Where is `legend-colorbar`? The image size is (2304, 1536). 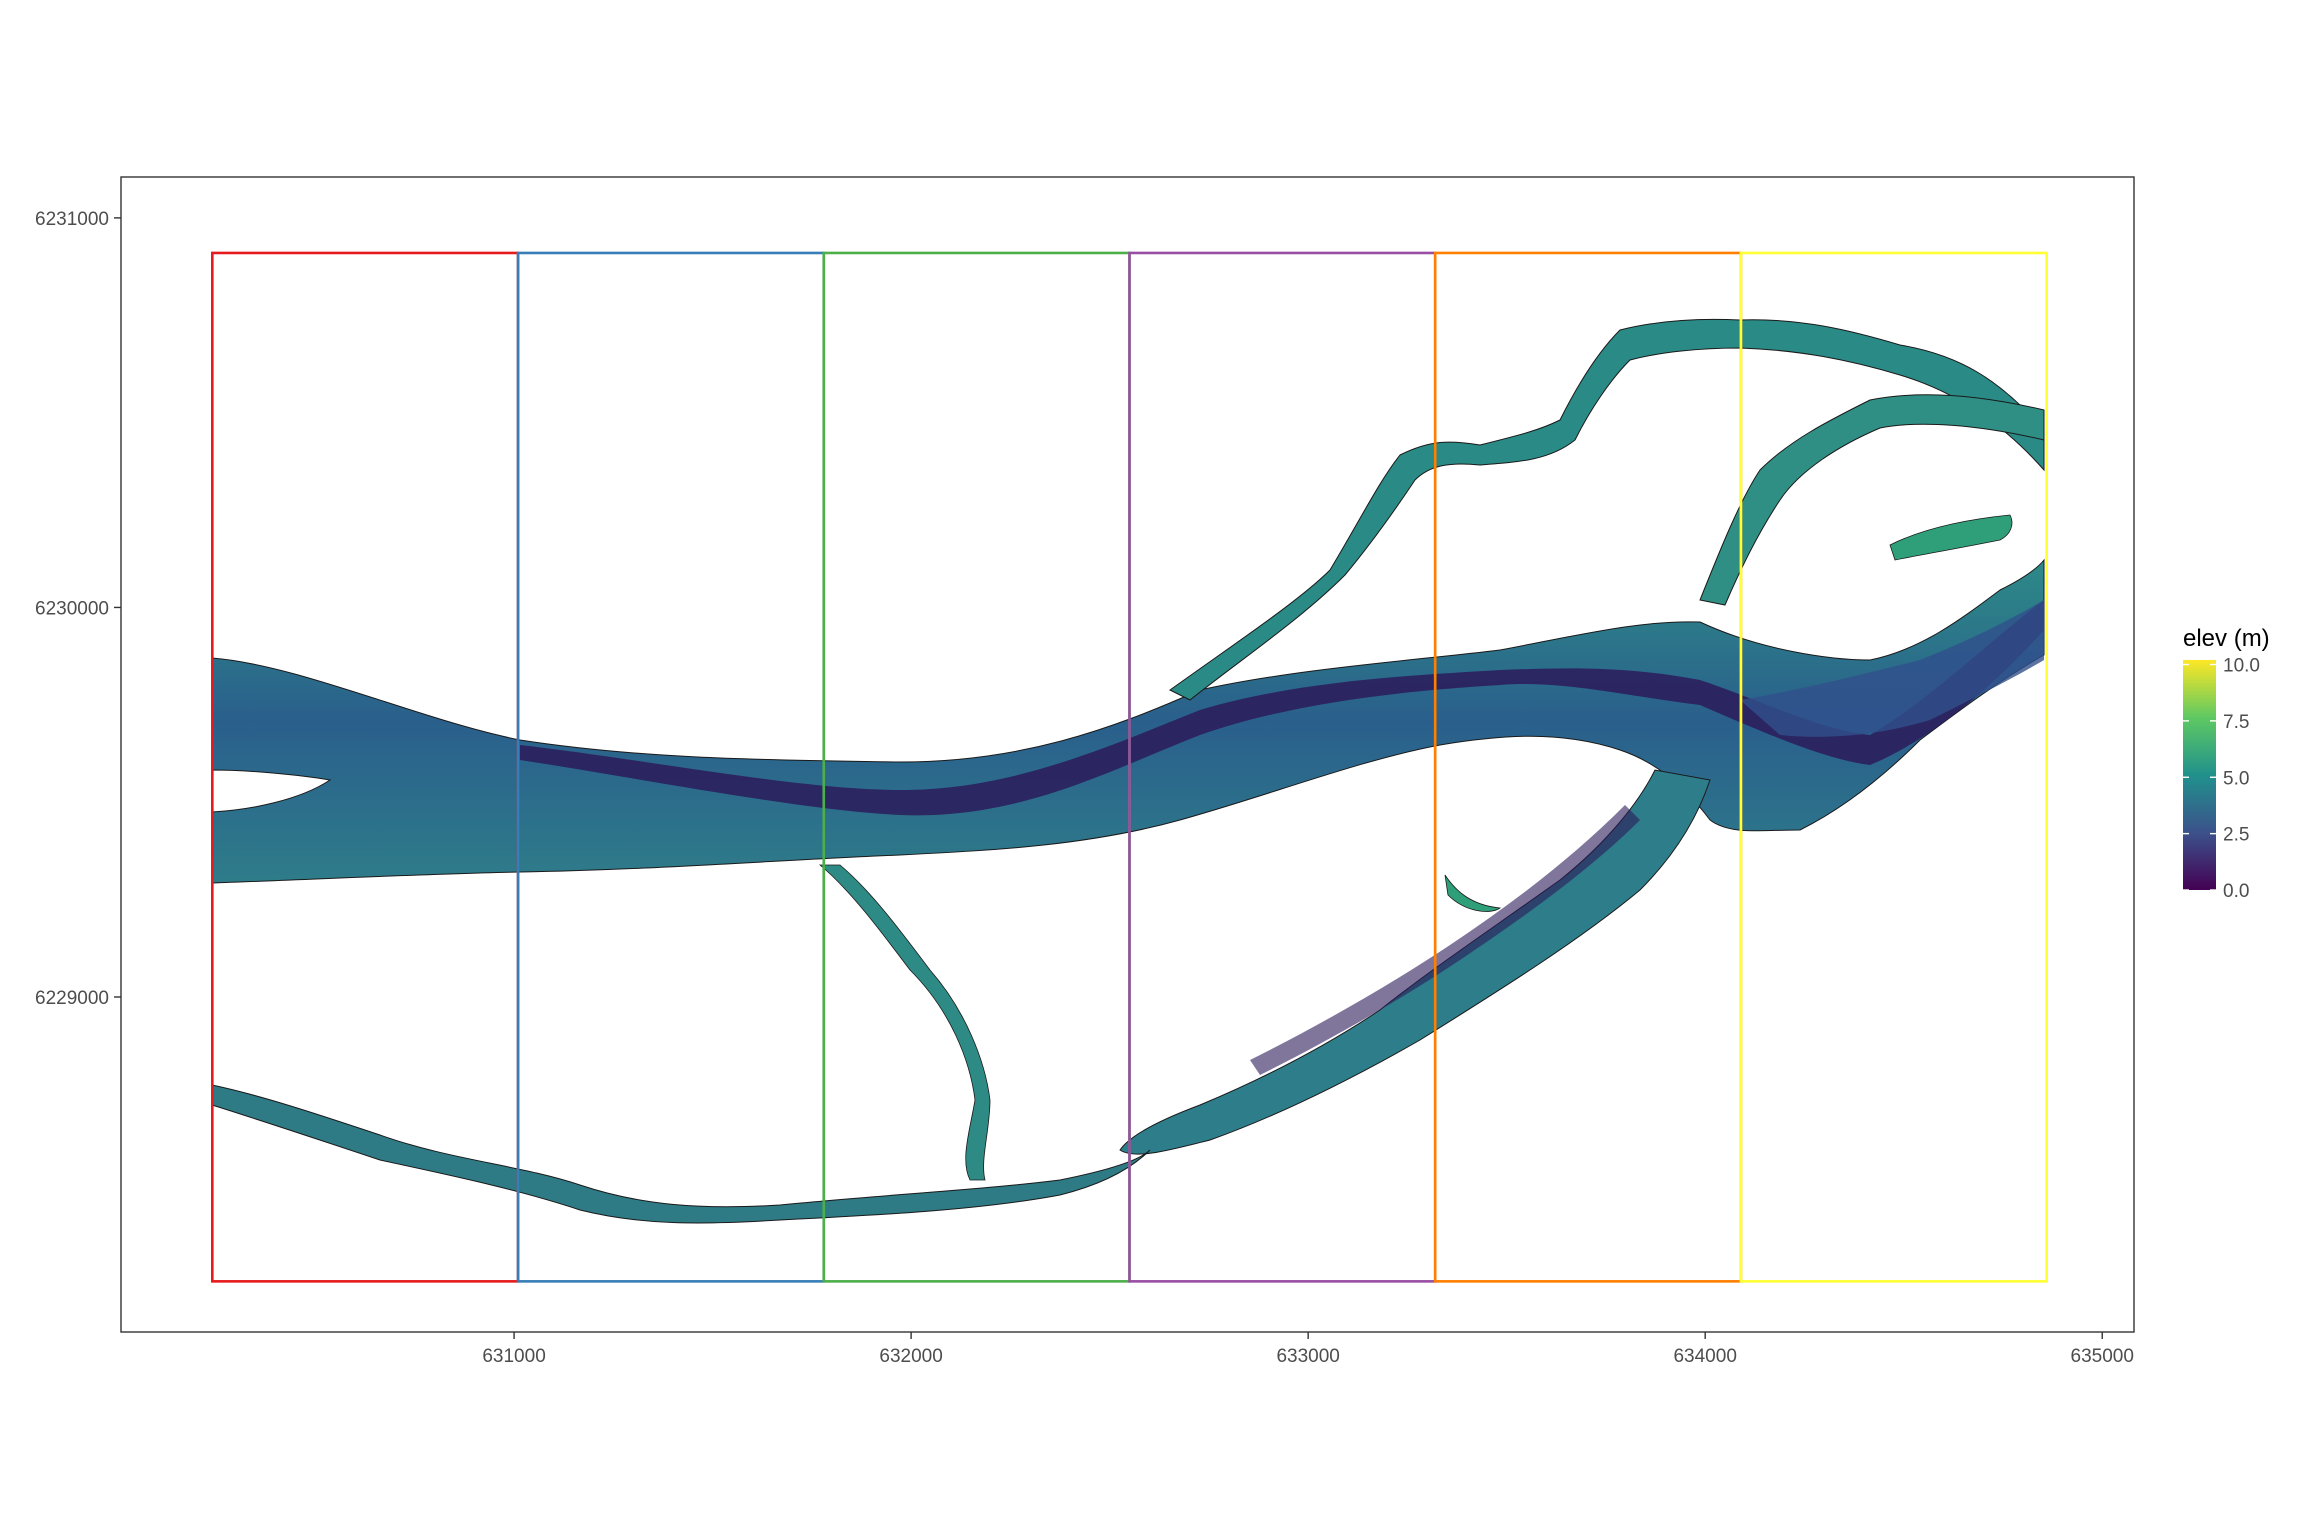 legend-colorbar is located at coordinates (2199, 775).